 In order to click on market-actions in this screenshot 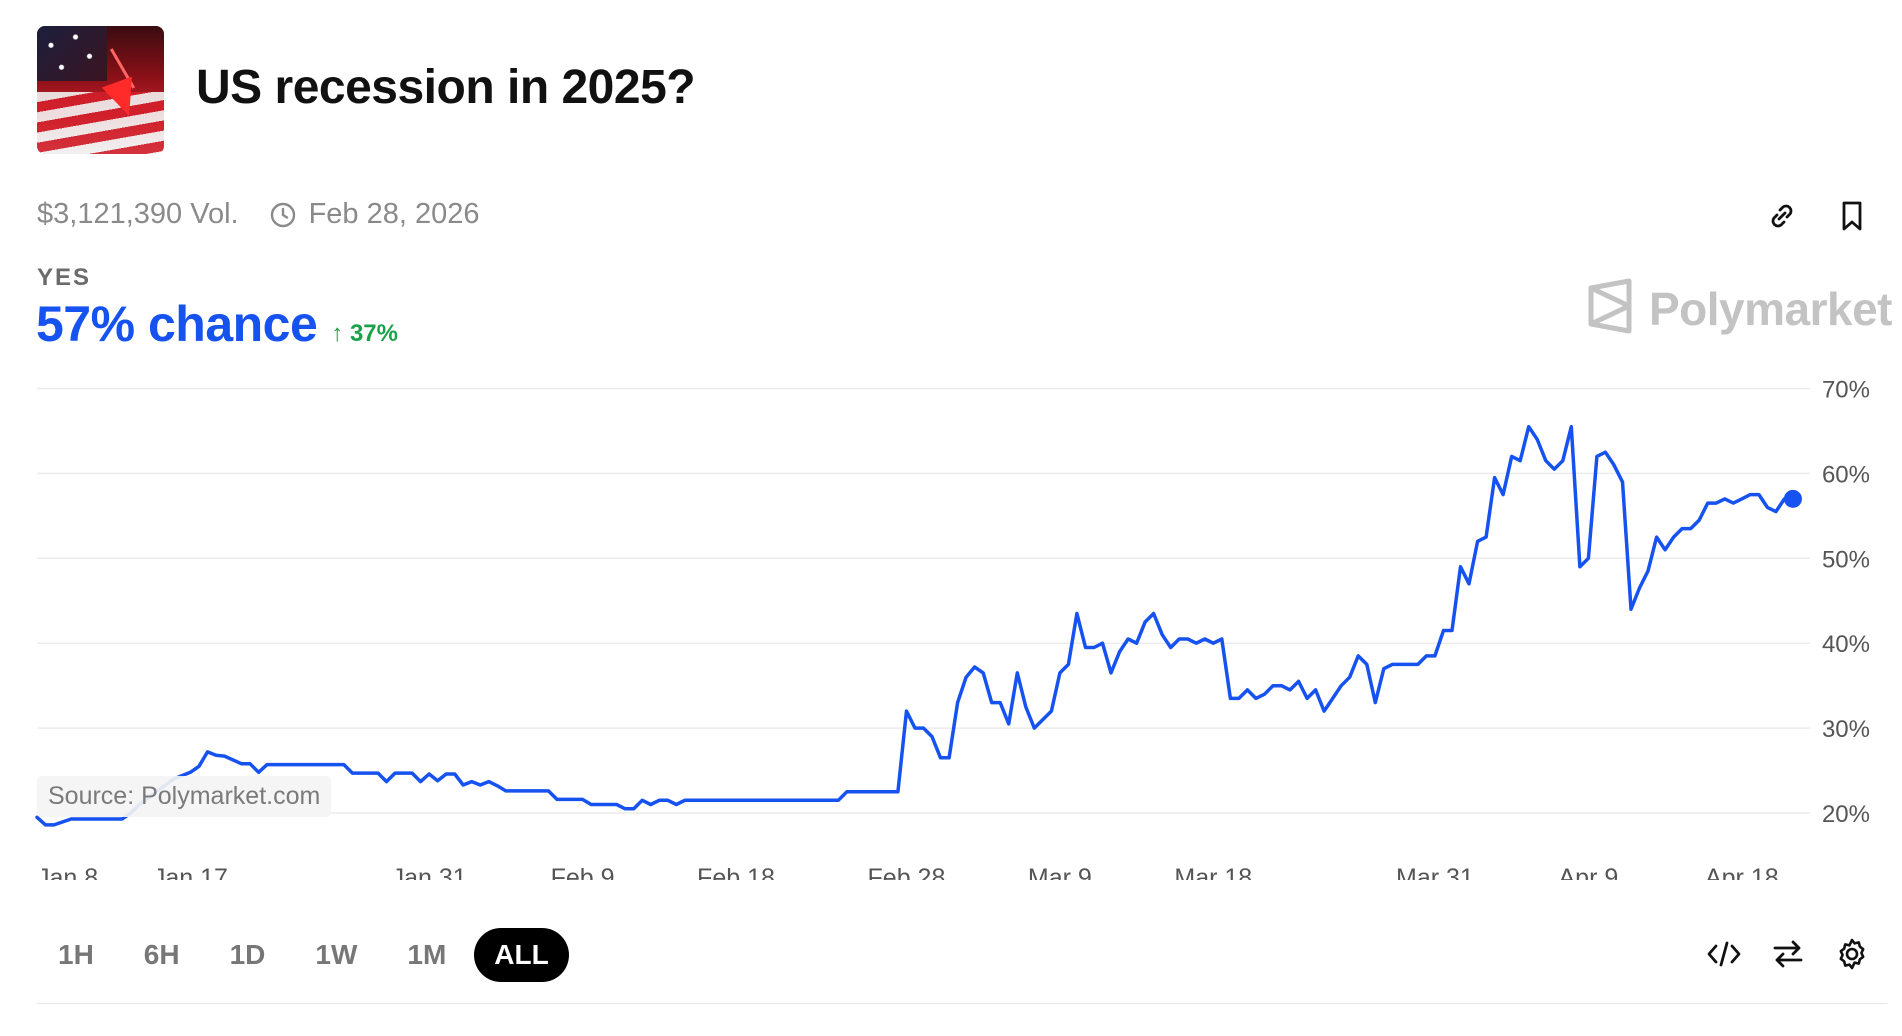, I will do `click(1817, 216)`.